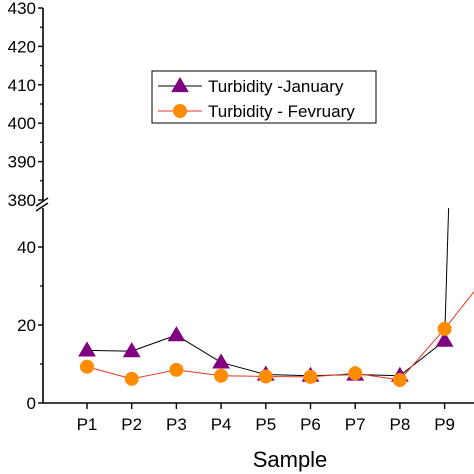  What do you see at coordinates (444, 424) in the screenshot?
I see `x-tick-label: P9` at bounding box center [444, 424].